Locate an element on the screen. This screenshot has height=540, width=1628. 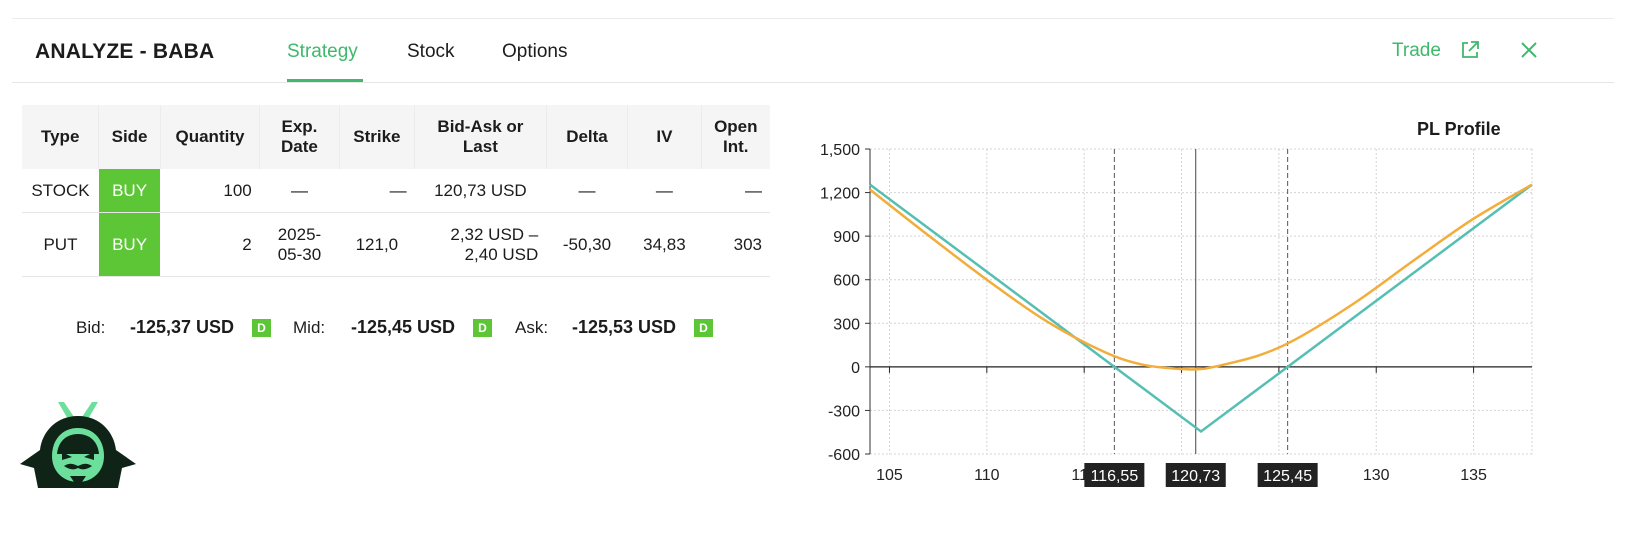
header-top-divider is located at coordinates (813, 18).